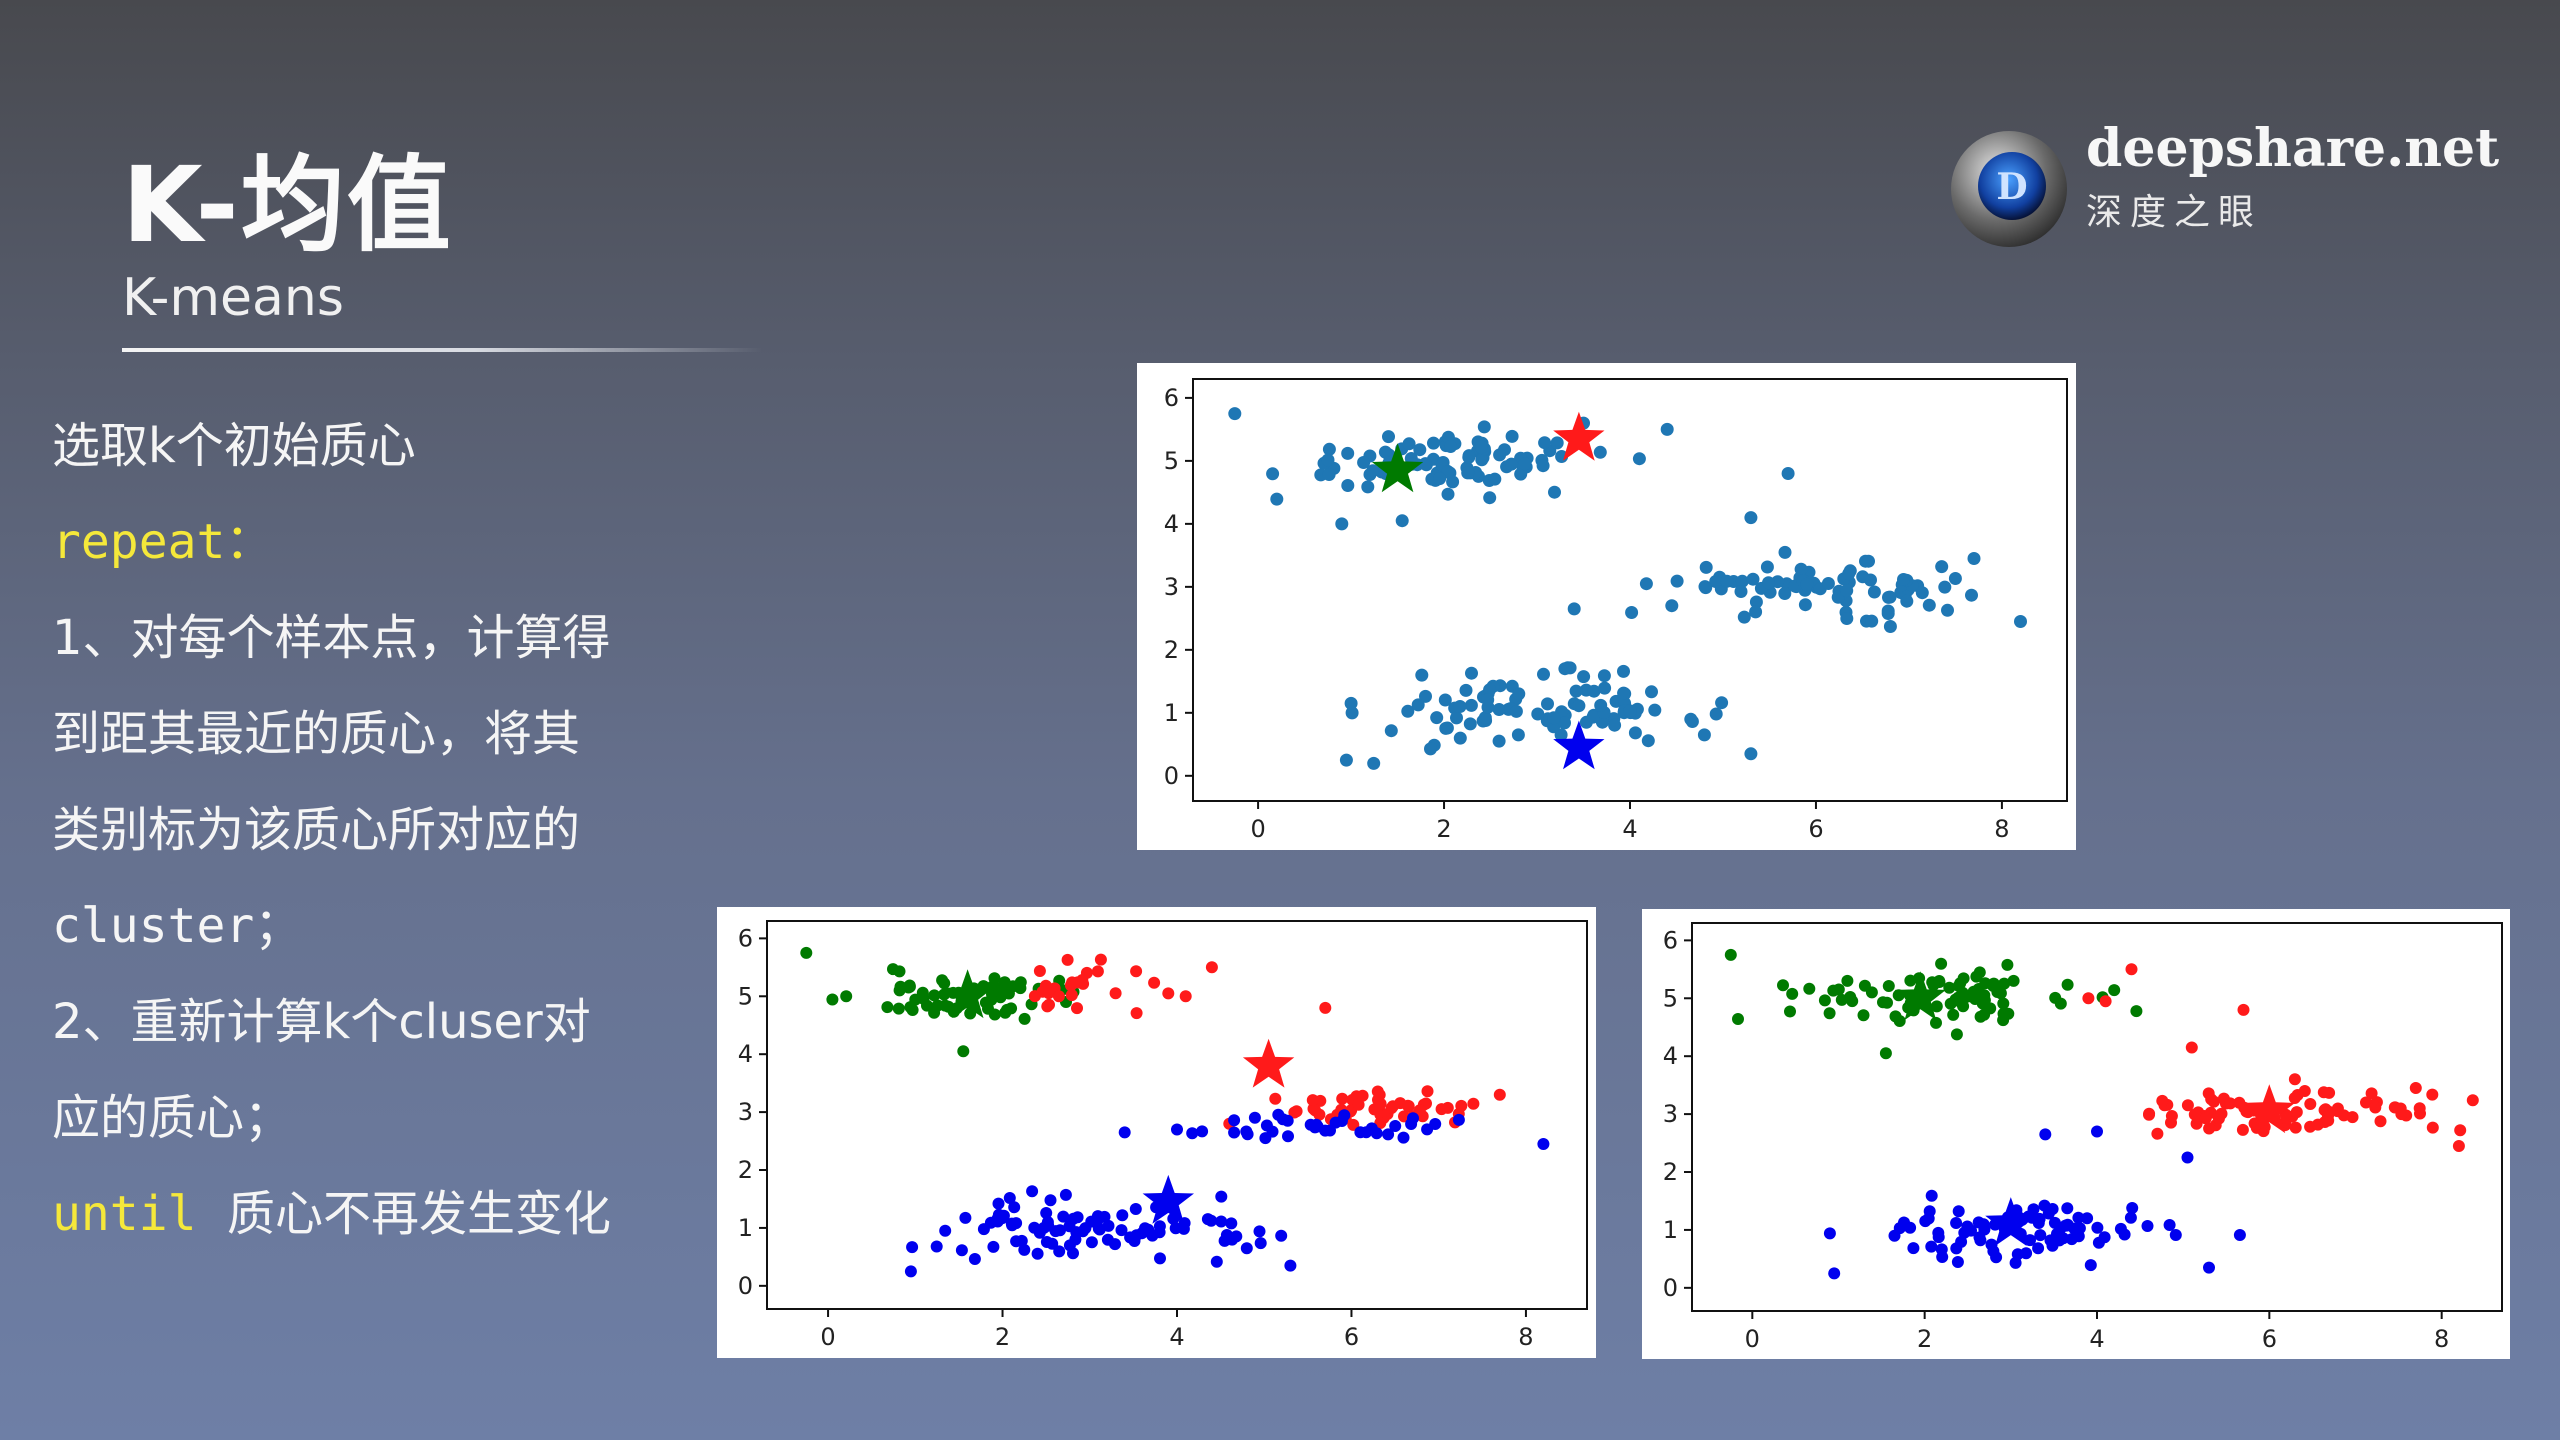  I want to click on x-tick-label: 8, so click(2001, 829).